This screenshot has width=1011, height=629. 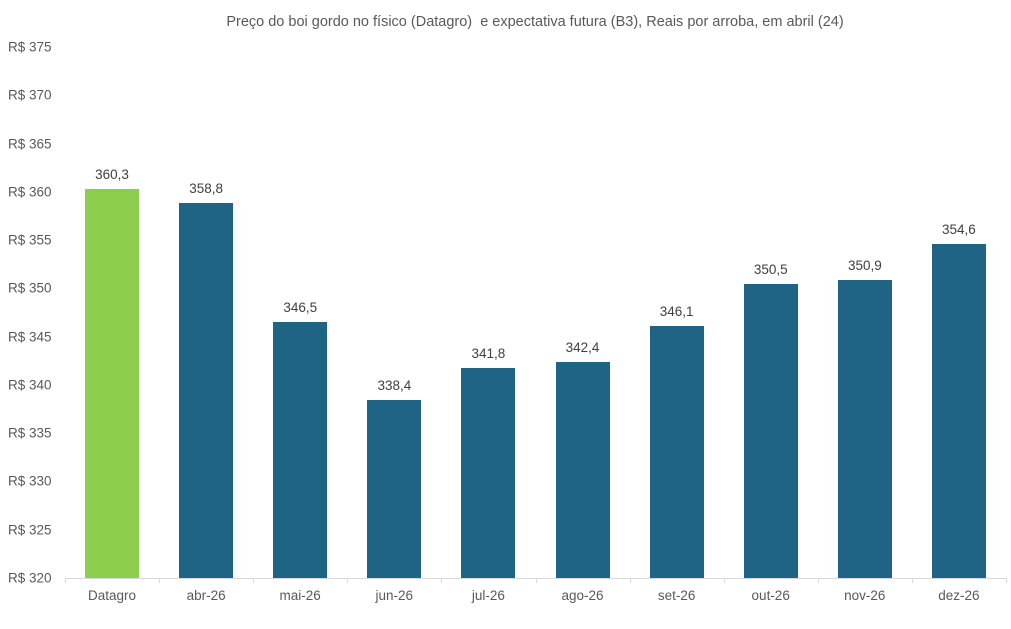 I want to click on x-tick-label: ago-26, so click(x=582, y=595).